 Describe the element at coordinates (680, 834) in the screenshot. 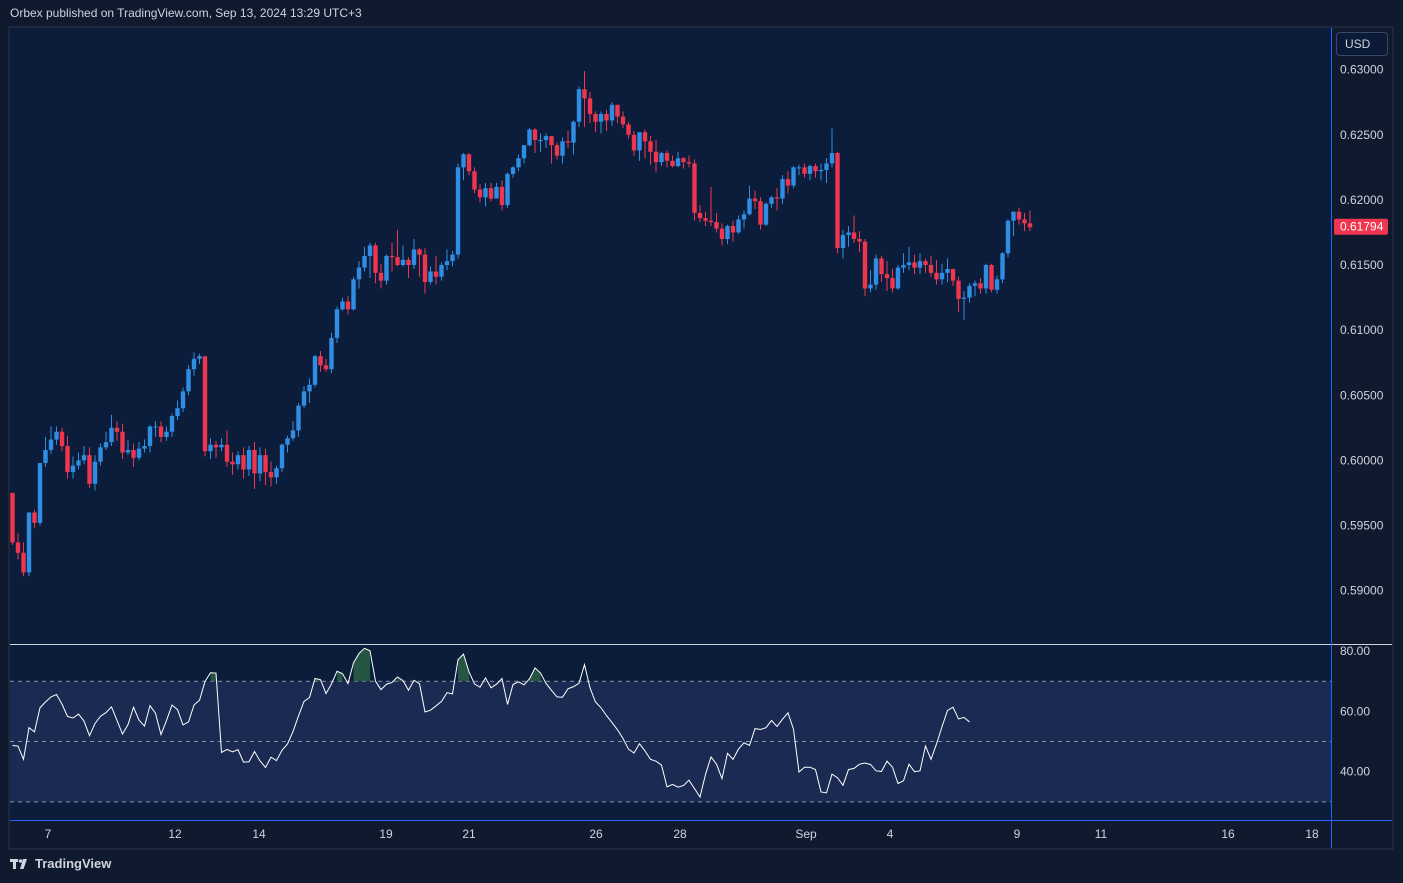

I see `time-tick-label: 28` at that location.